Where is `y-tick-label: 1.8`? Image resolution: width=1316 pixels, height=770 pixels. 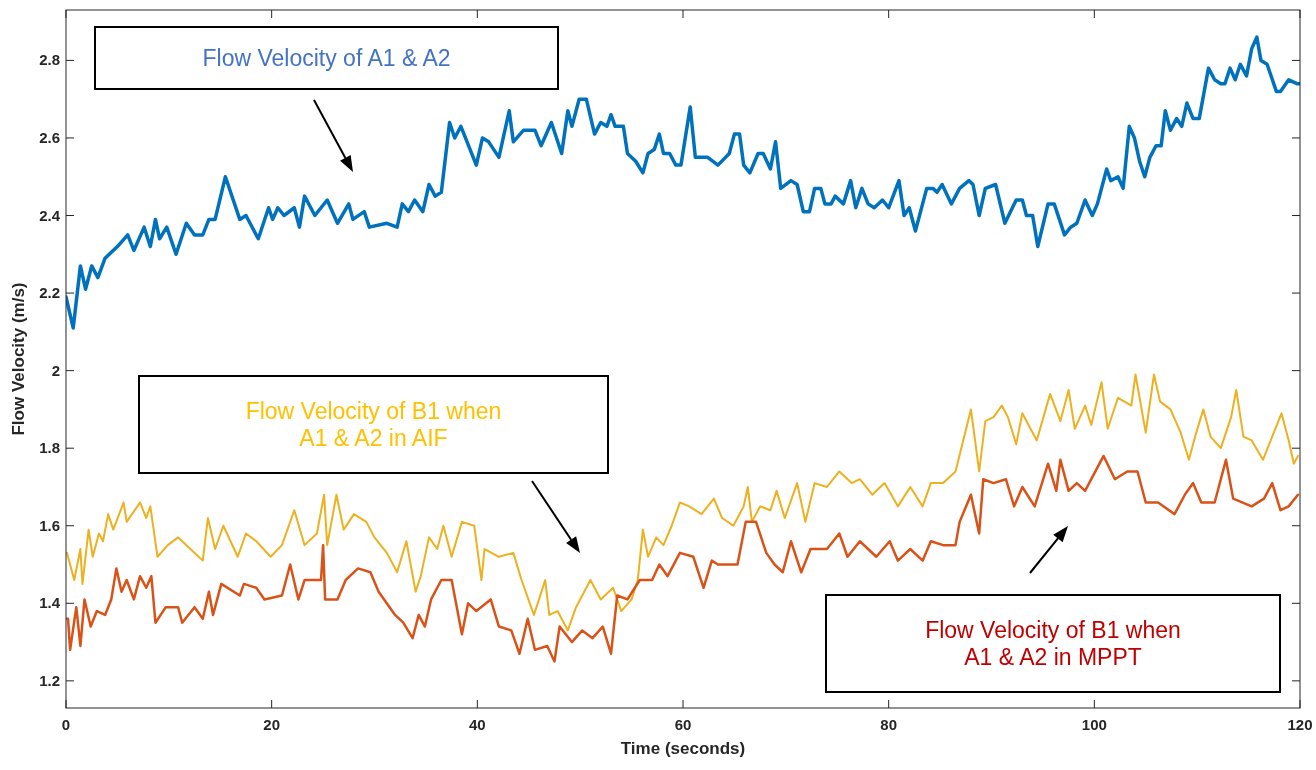 y-tick-label: 1.8 is located at coordinates (49, 448).